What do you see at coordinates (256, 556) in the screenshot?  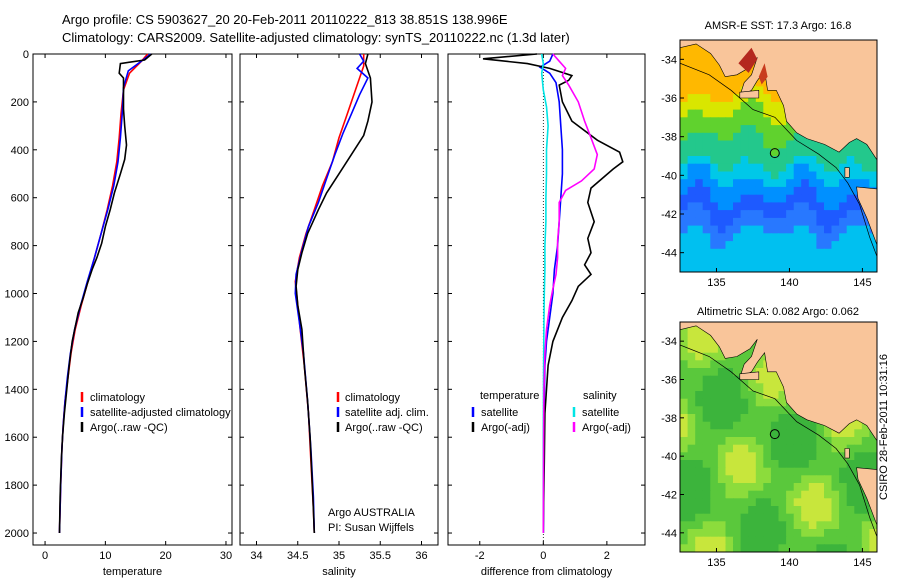 I see `salinity-xtick-label: 34` at bounding box center [256, 556].